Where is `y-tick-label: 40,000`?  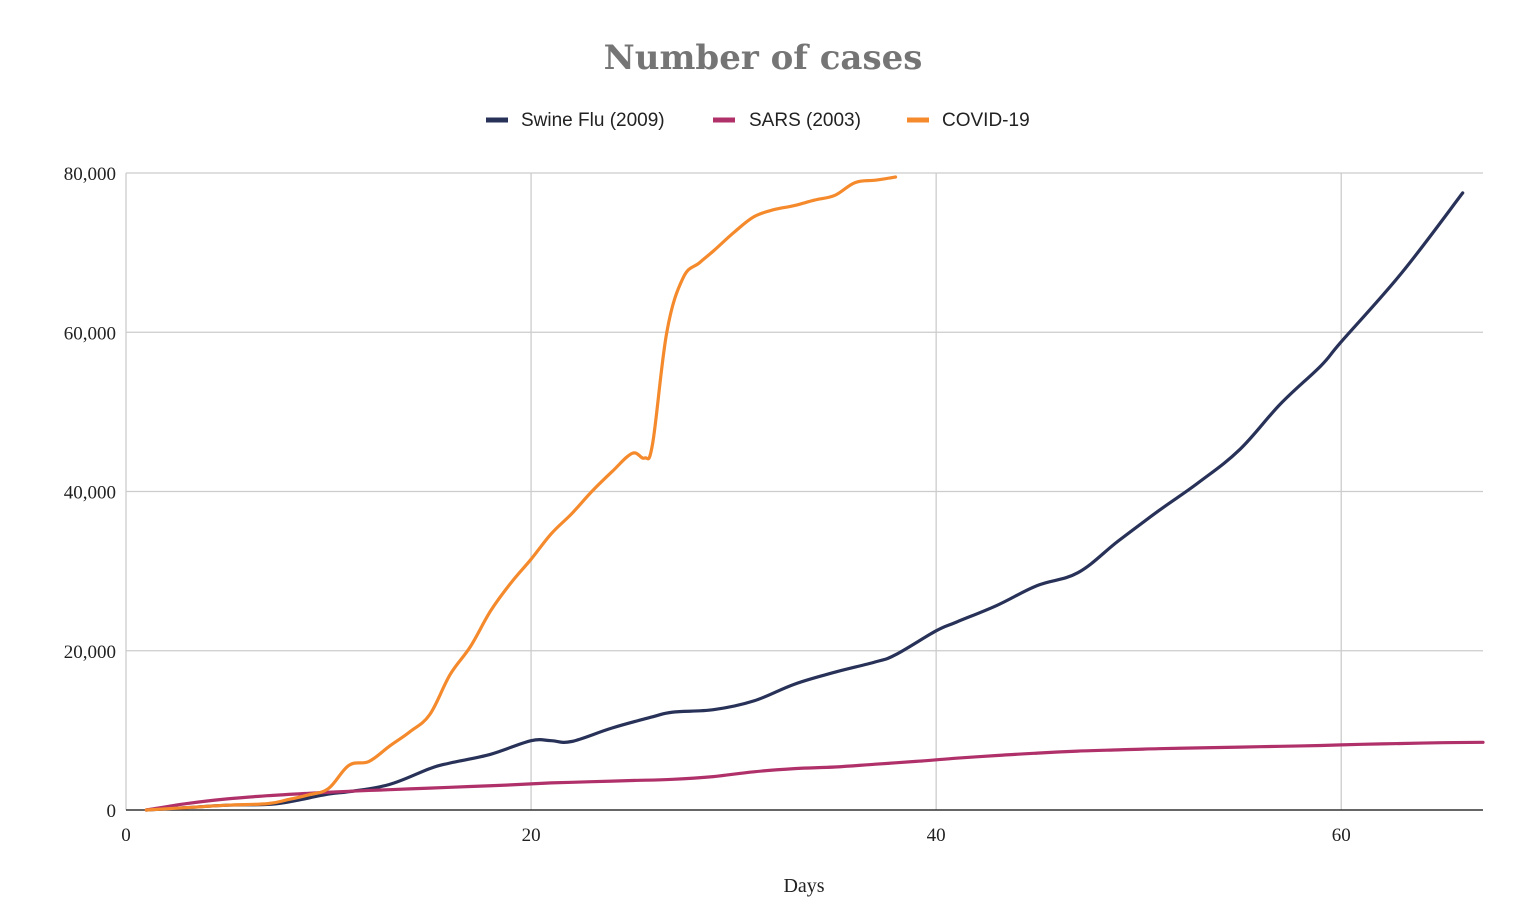 y-tick-label: 40,000 is located at coordinates (90, 493).